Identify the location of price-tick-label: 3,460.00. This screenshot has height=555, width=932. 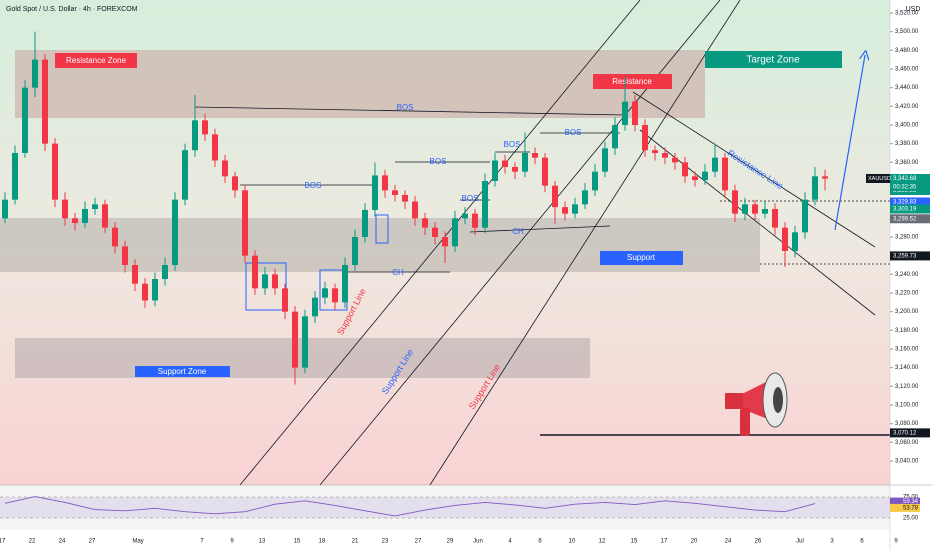
(907, 70).